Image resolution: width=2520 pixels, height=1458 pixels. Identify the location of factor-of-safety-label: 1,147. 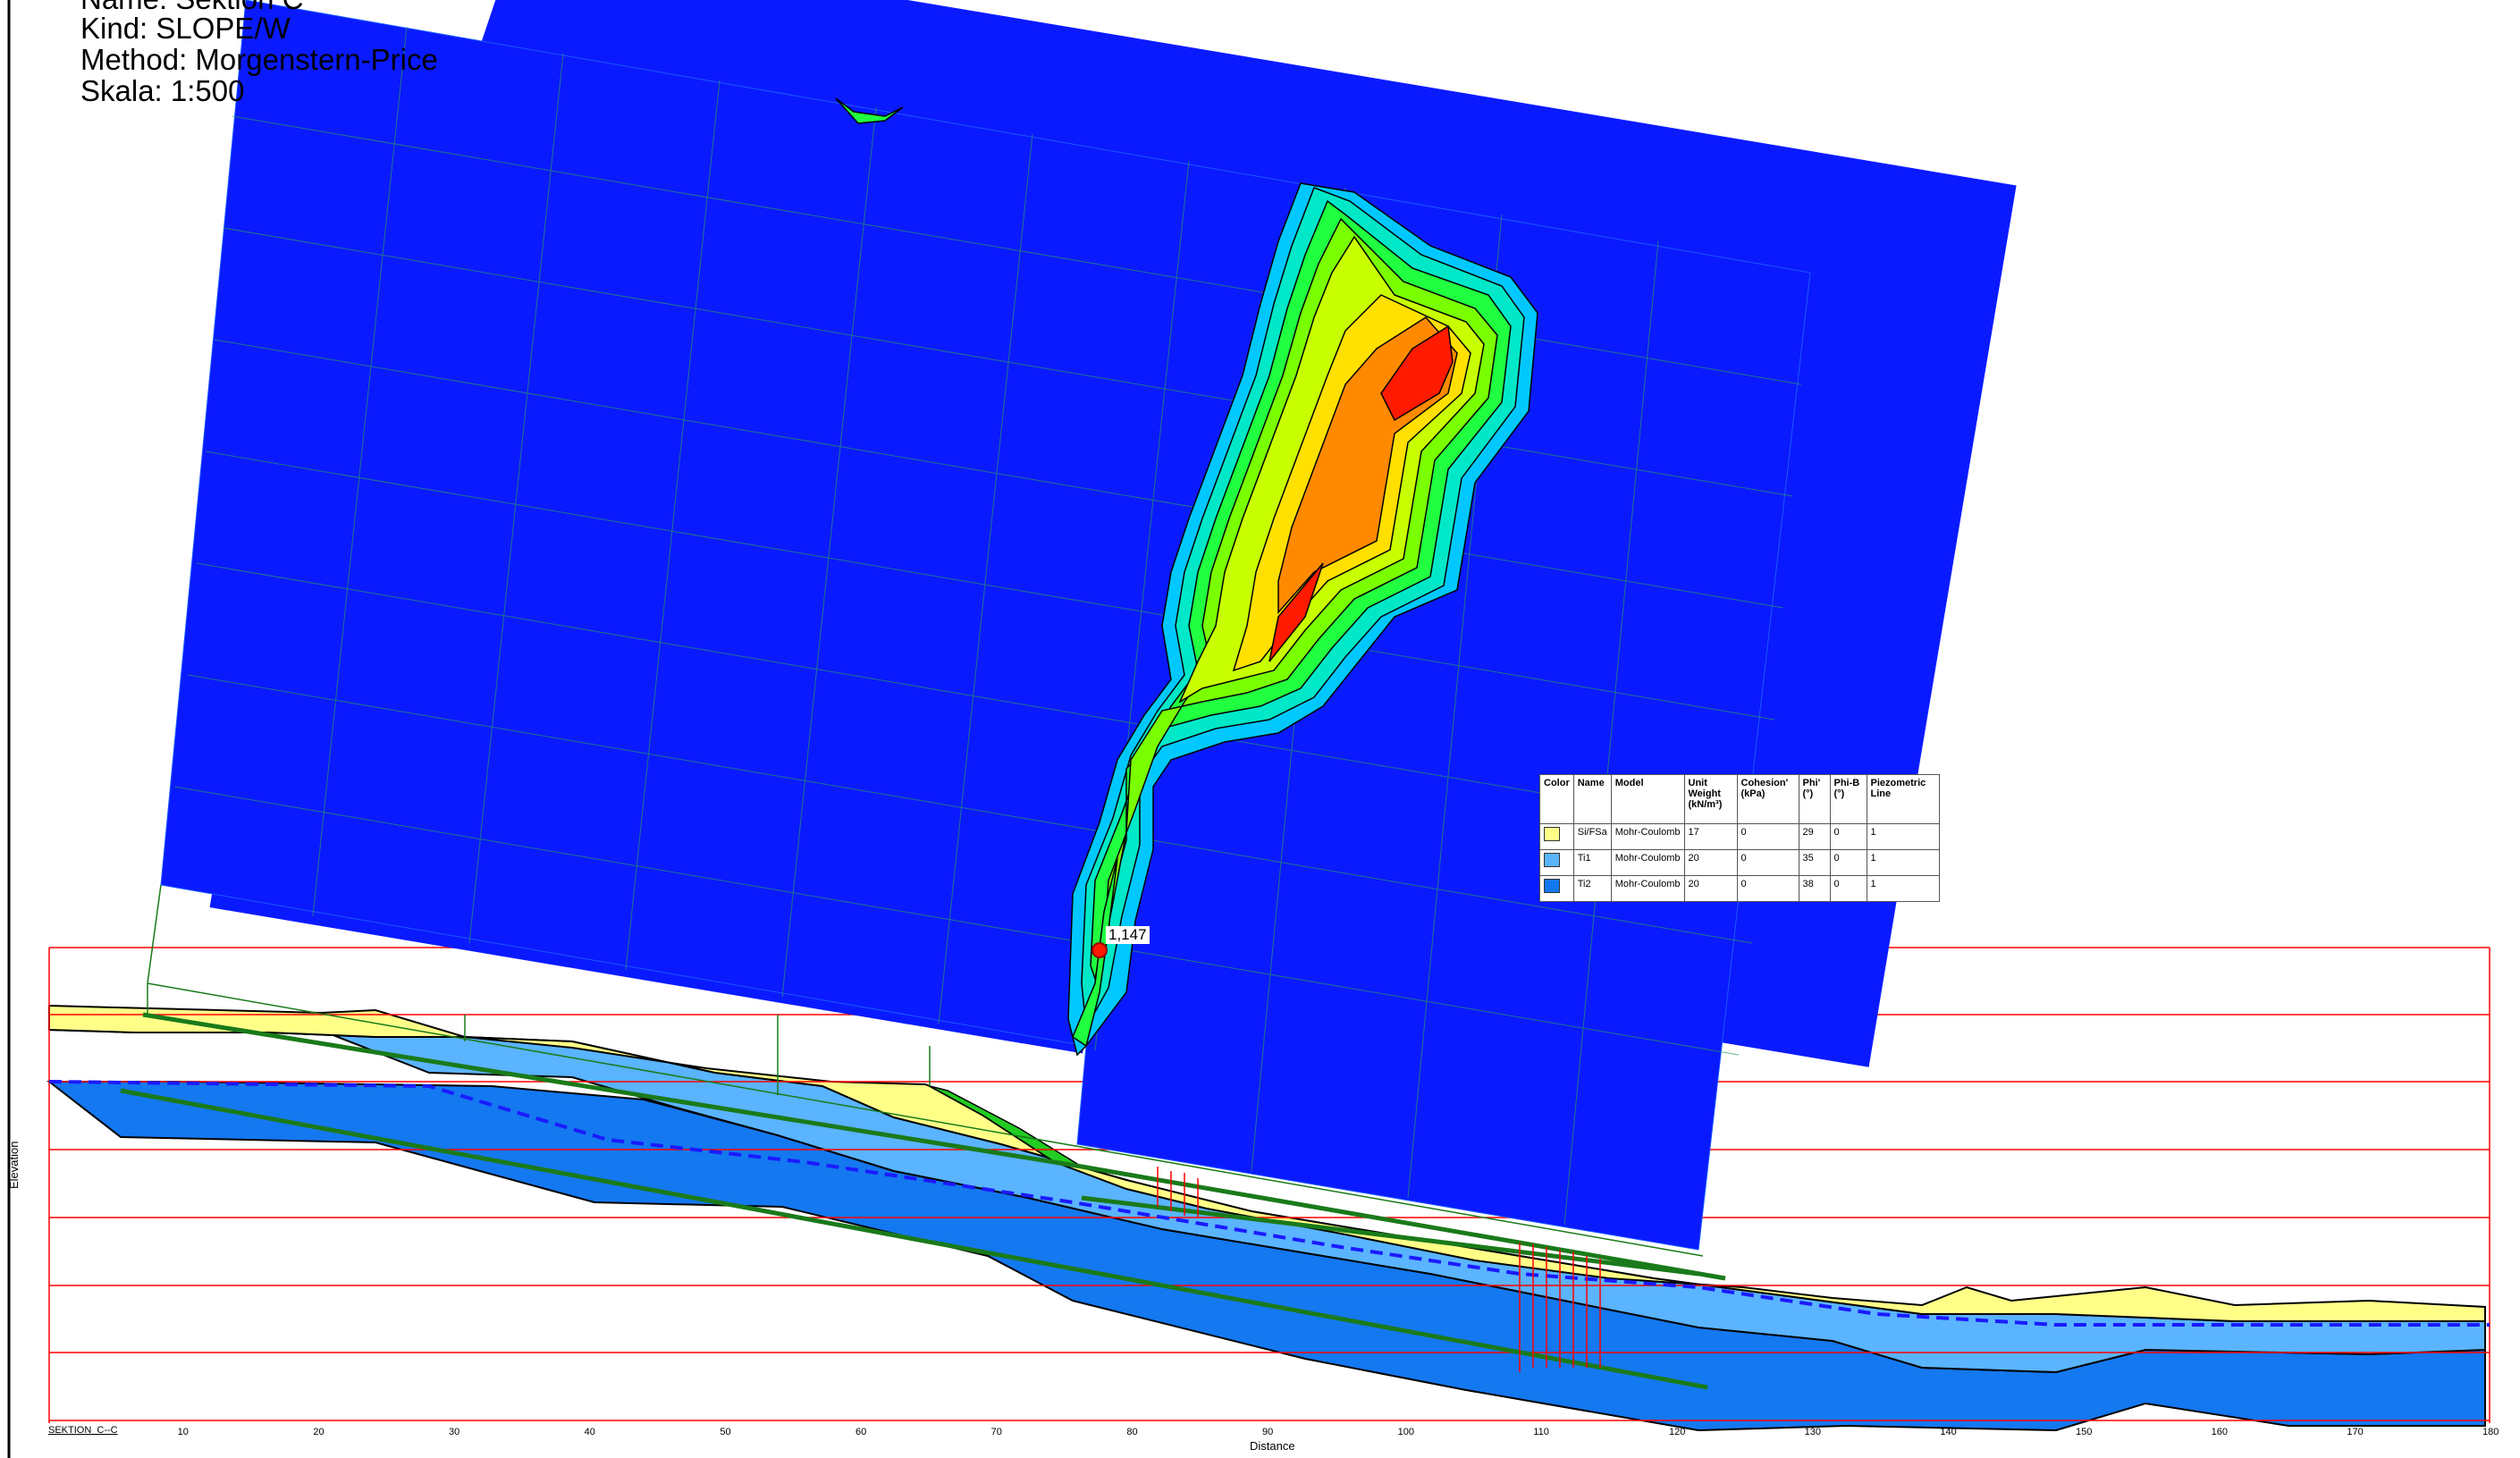
(1128, 935).